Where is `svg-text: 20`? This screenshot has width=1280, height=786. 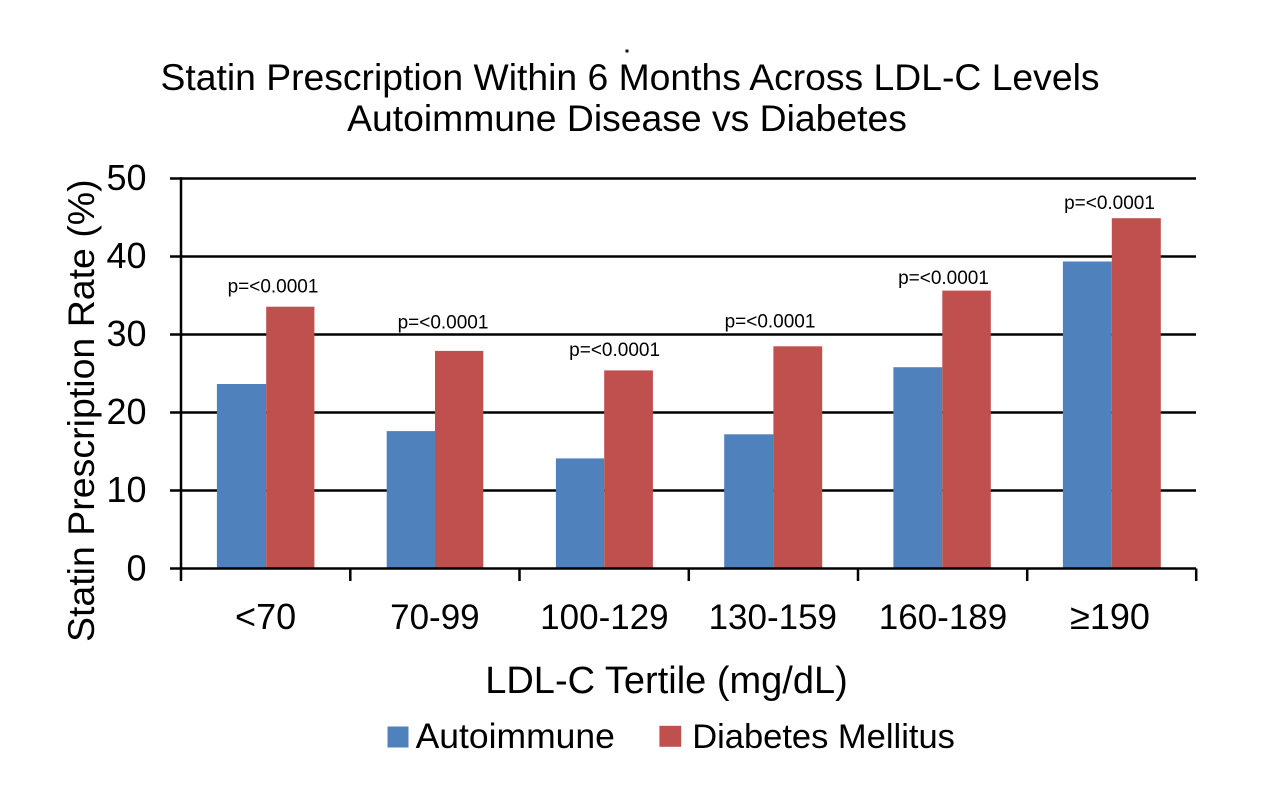 svg-text: 20 is located at coordinates (126, 411).